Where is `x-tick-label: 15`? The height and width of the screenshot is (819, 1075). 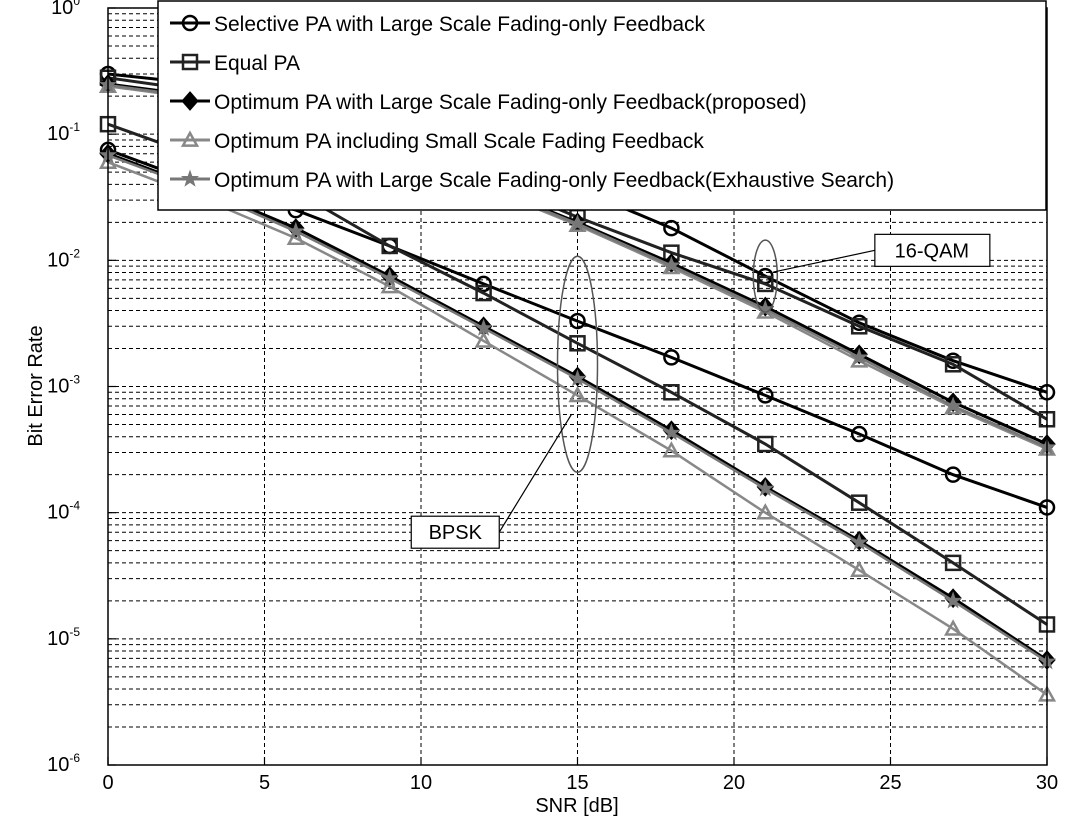
x-tick-label: 15 is located at coordinates (577, 783).